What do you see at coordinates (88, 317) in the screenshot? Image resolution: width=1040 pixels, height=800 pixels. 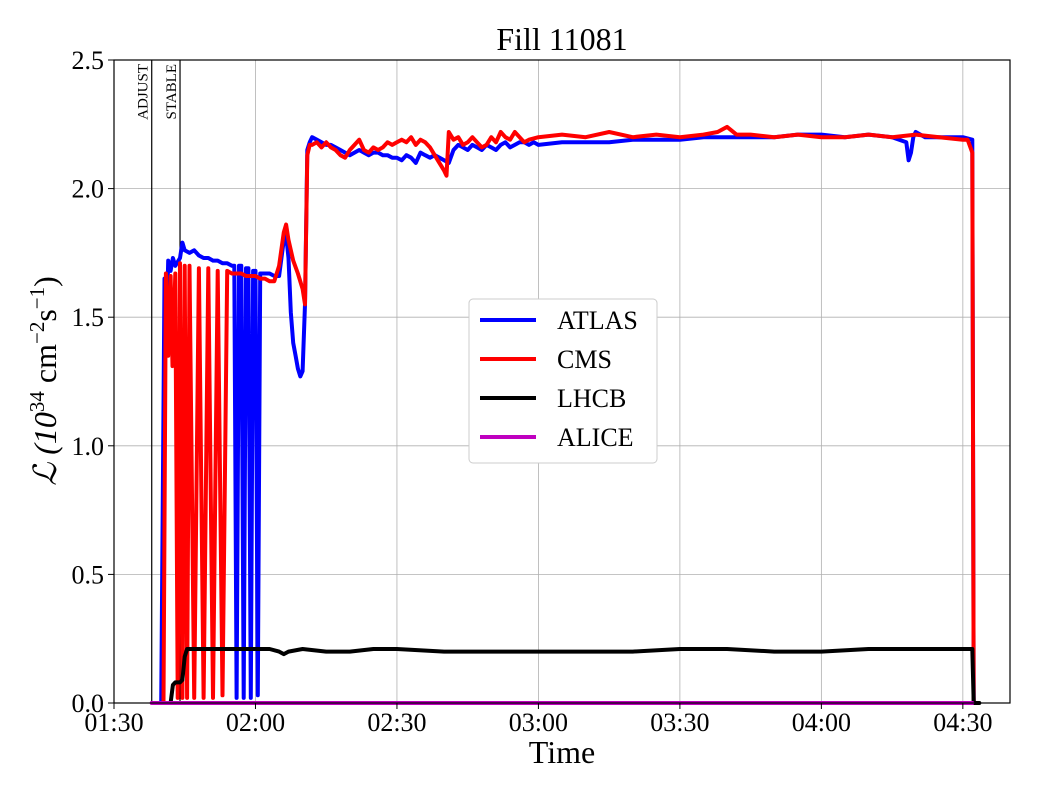 I see `y-tick-label: 1.5` at bounding box center [88, 317].